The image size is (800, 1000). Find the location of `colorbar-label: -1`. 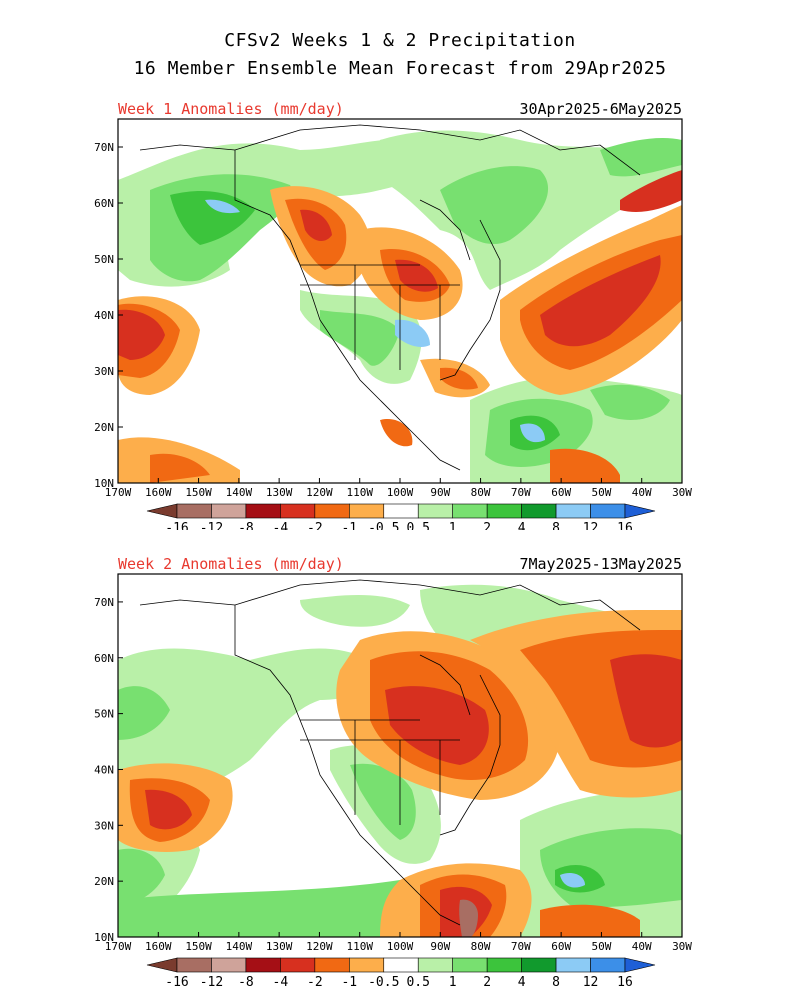

colorbar-label: -1 is located at coordinates (349, 982).